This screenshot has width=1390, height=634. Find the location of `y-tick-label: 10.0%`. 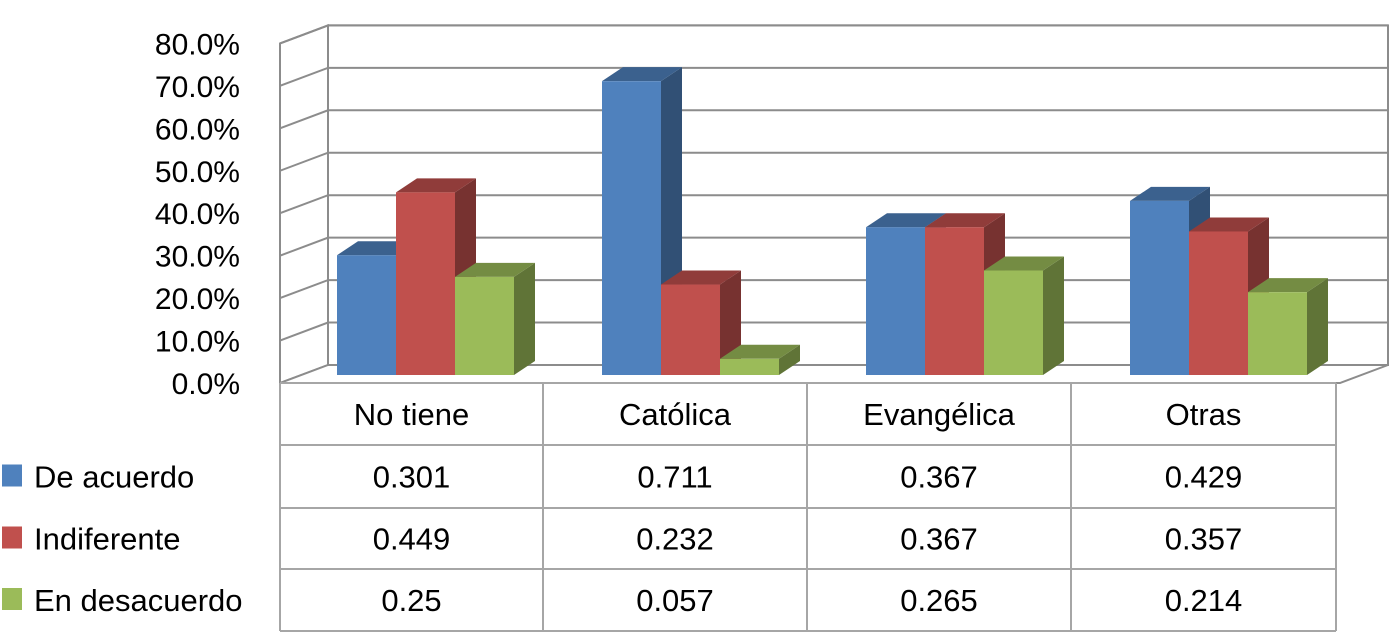

y-tick-label: 10.0% is located at coordinates (197, 342).